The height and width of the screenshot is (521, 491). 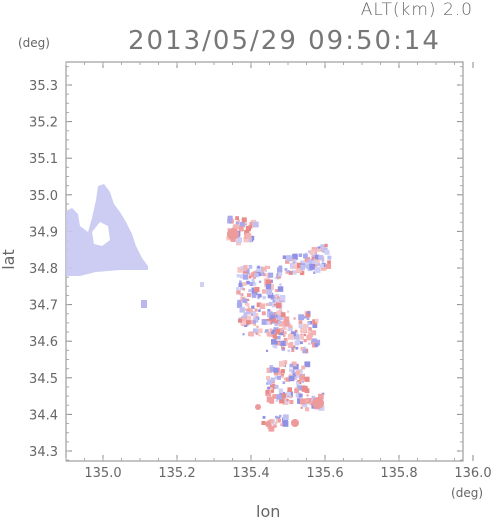 What do you see at coordinates (43, 452) in the screenshot?
I see `y-tick-label: 34.3` at bounding box center [43, 452].